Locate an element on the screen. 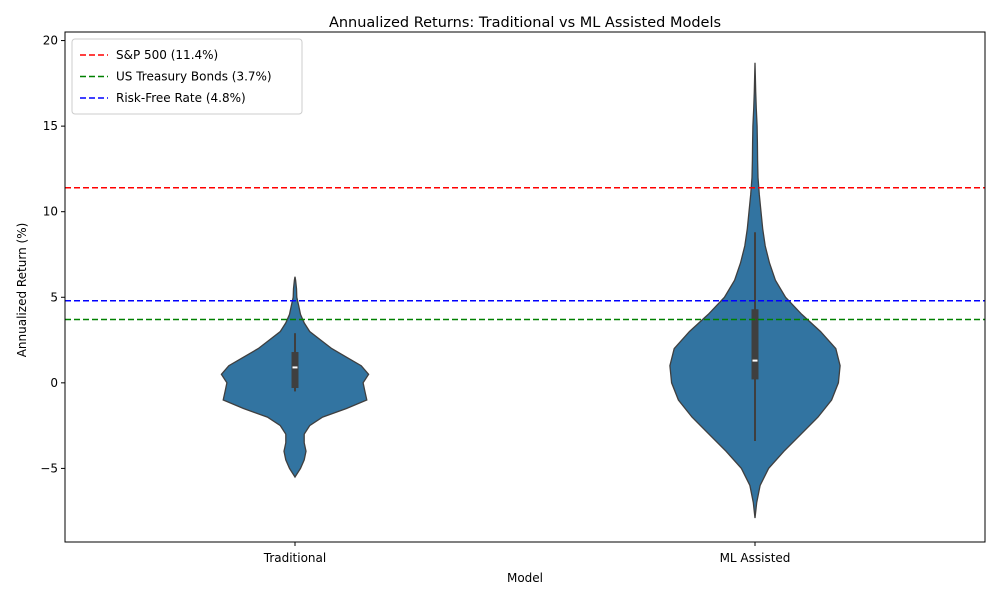 The image size is (1000, 600). legend-box is located at coordinates (187, 76).